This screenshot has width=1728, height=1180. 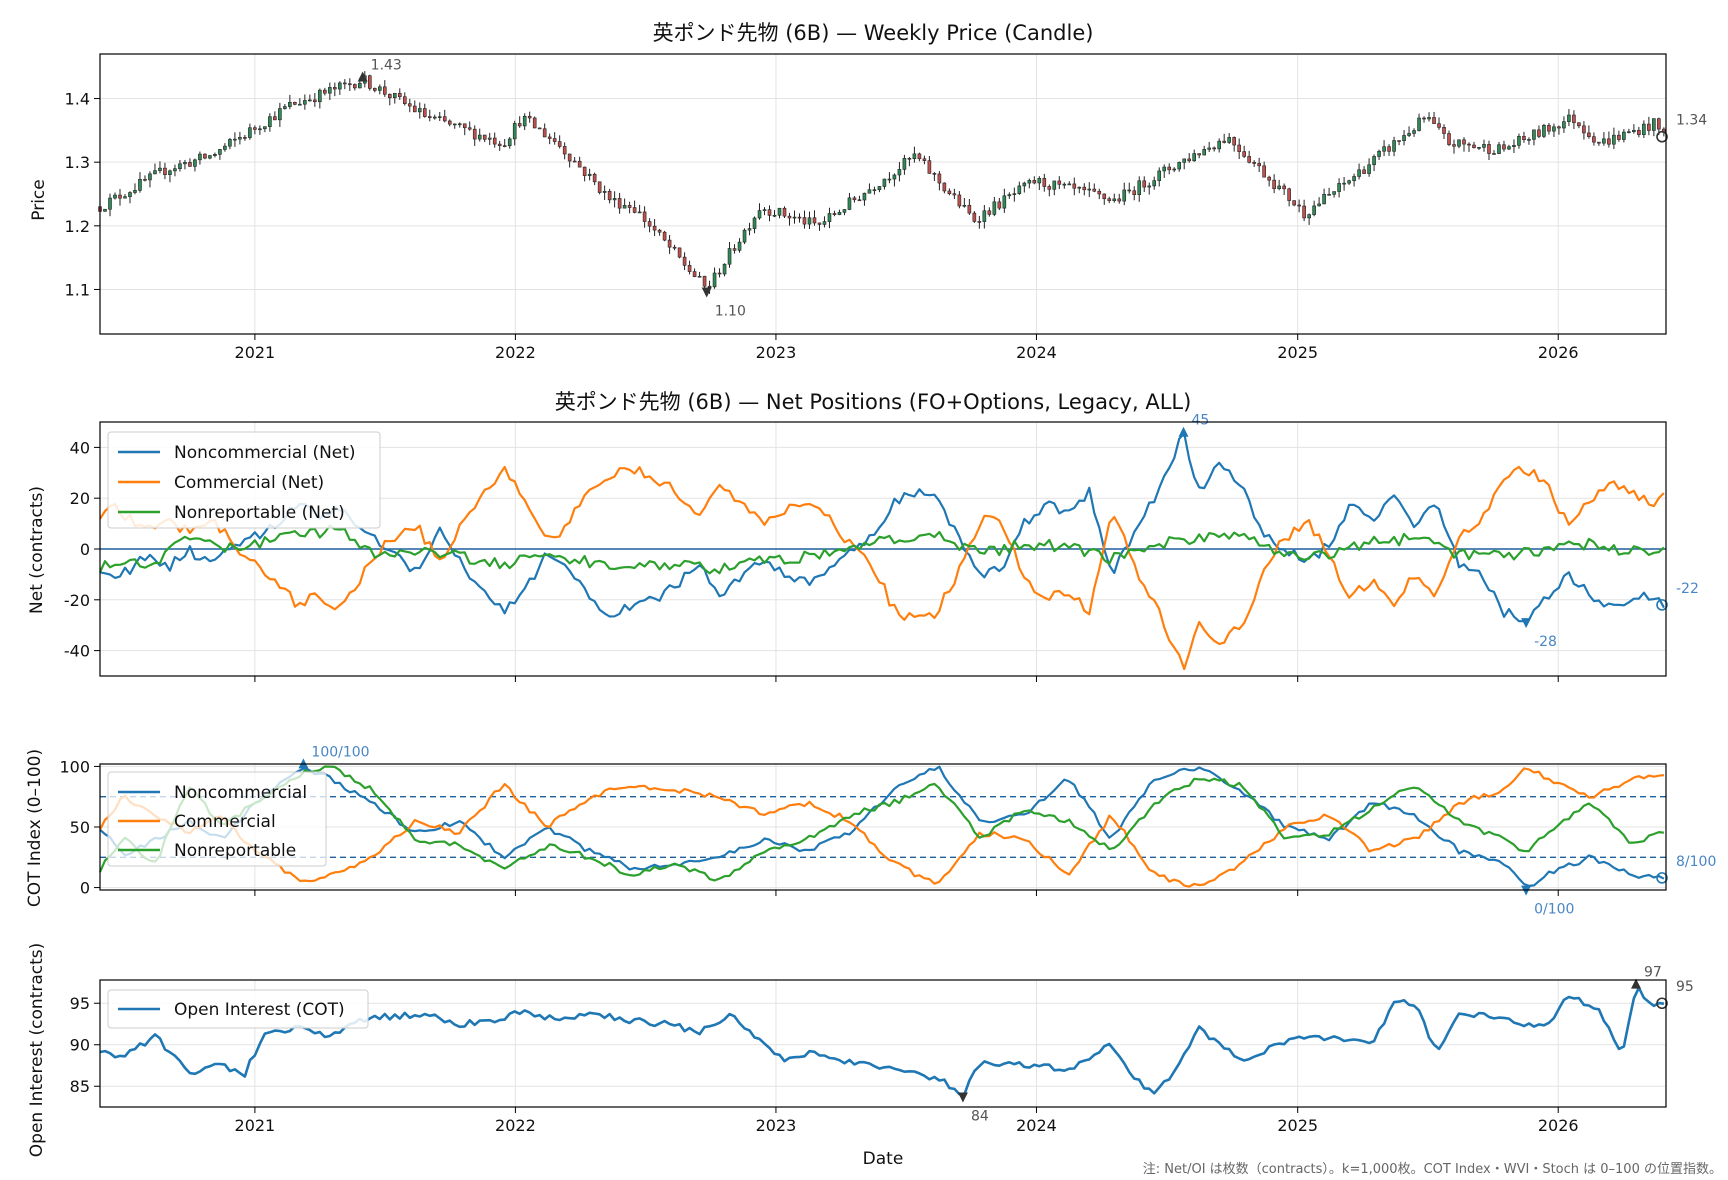 What do you see at coordinates (1696, 862) in the screenshot?
I see `last-label: 8/100` at bounding box center [1696, 862].